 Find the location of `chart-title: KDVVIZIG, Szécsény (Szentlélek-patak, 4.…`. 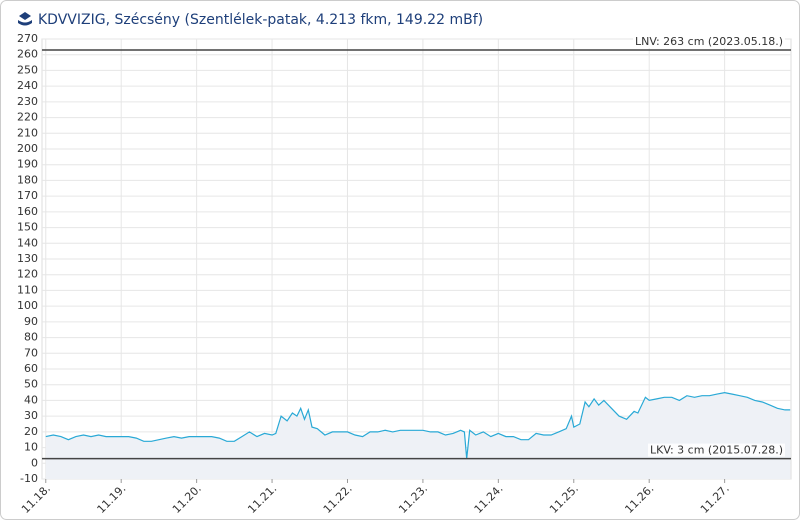

chart-title: KDVVIZIG, Szécsény (Szentlélek-patak, 4.… is located at coordinates (260, 20).